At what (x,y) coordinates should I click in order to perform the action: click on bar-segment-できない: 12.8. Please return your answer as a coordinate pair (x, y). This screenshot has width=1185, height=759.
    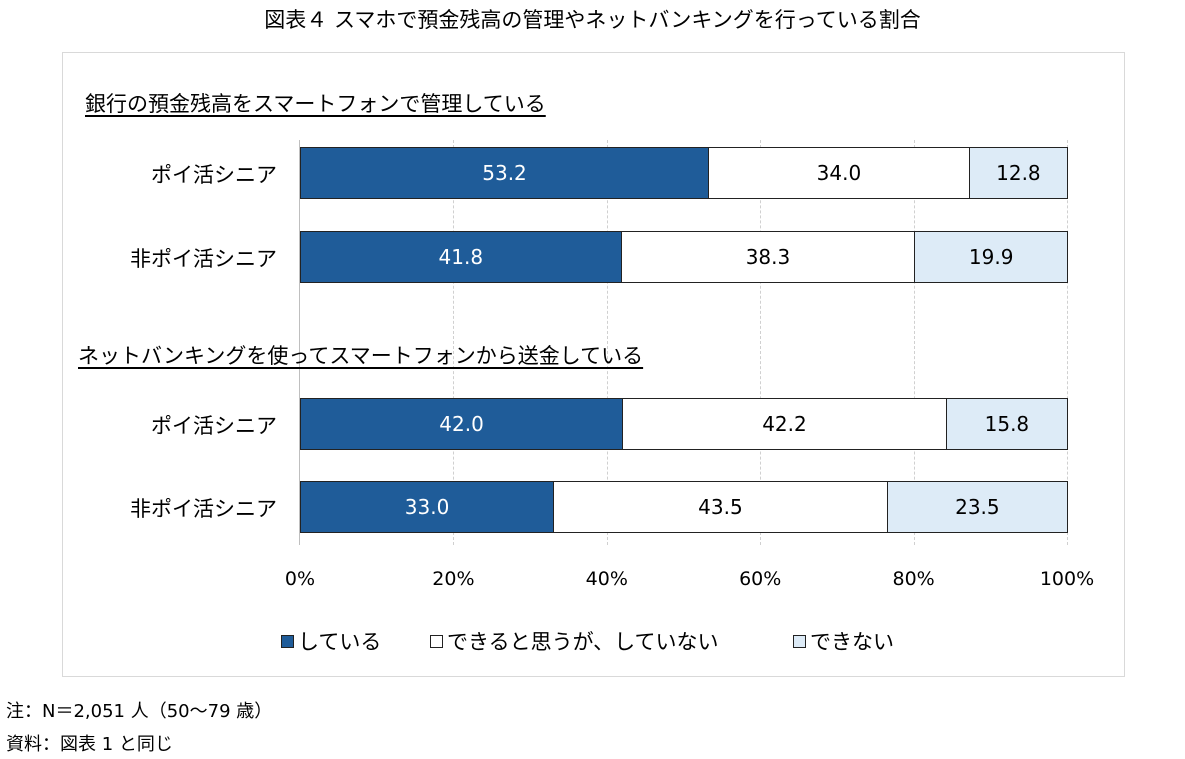
    Looking at the image, I should click on (1018, 173).